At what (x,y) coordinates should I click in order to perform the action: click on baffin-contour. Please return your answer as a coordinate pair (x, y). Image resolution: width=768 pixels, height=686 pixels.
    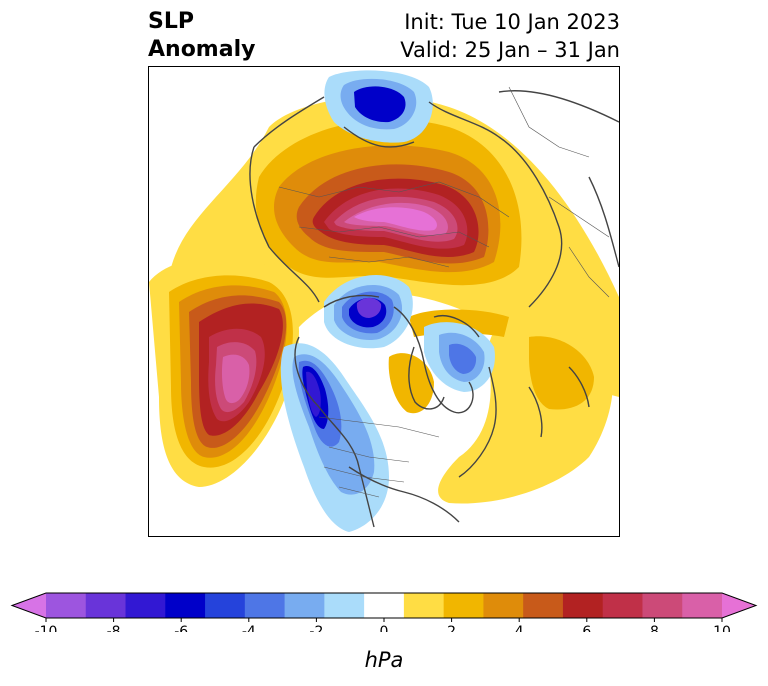
    Looking at the image, I should click on (411, 383).